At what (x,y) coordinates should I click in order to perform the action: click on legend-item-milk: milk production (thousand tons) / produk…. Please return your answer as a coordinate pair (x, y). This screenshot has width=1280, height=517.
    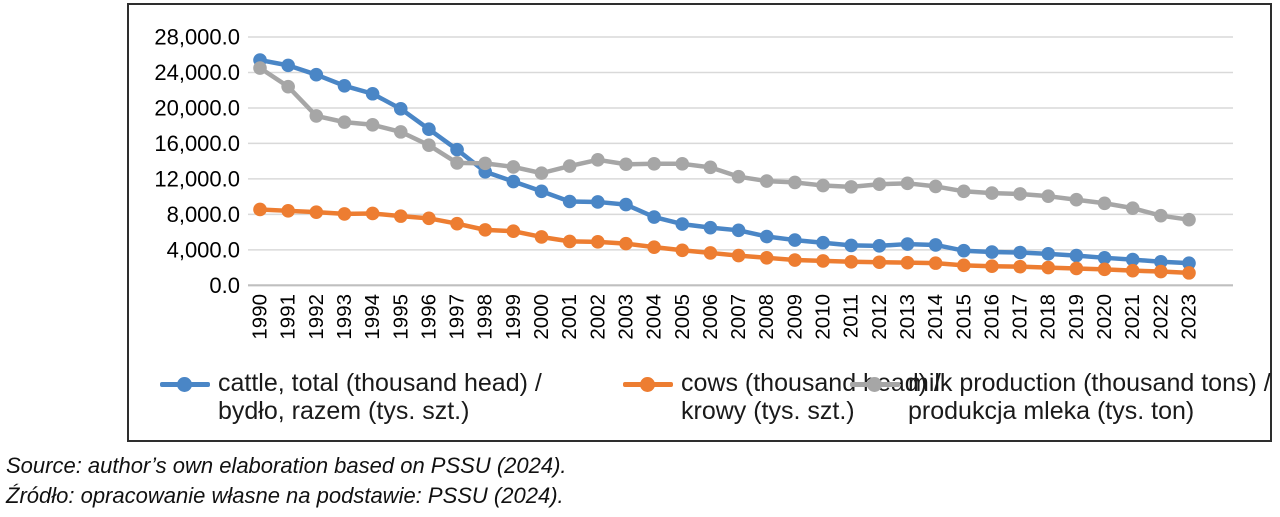
    Looking at the image, I should click on (1060, 397).